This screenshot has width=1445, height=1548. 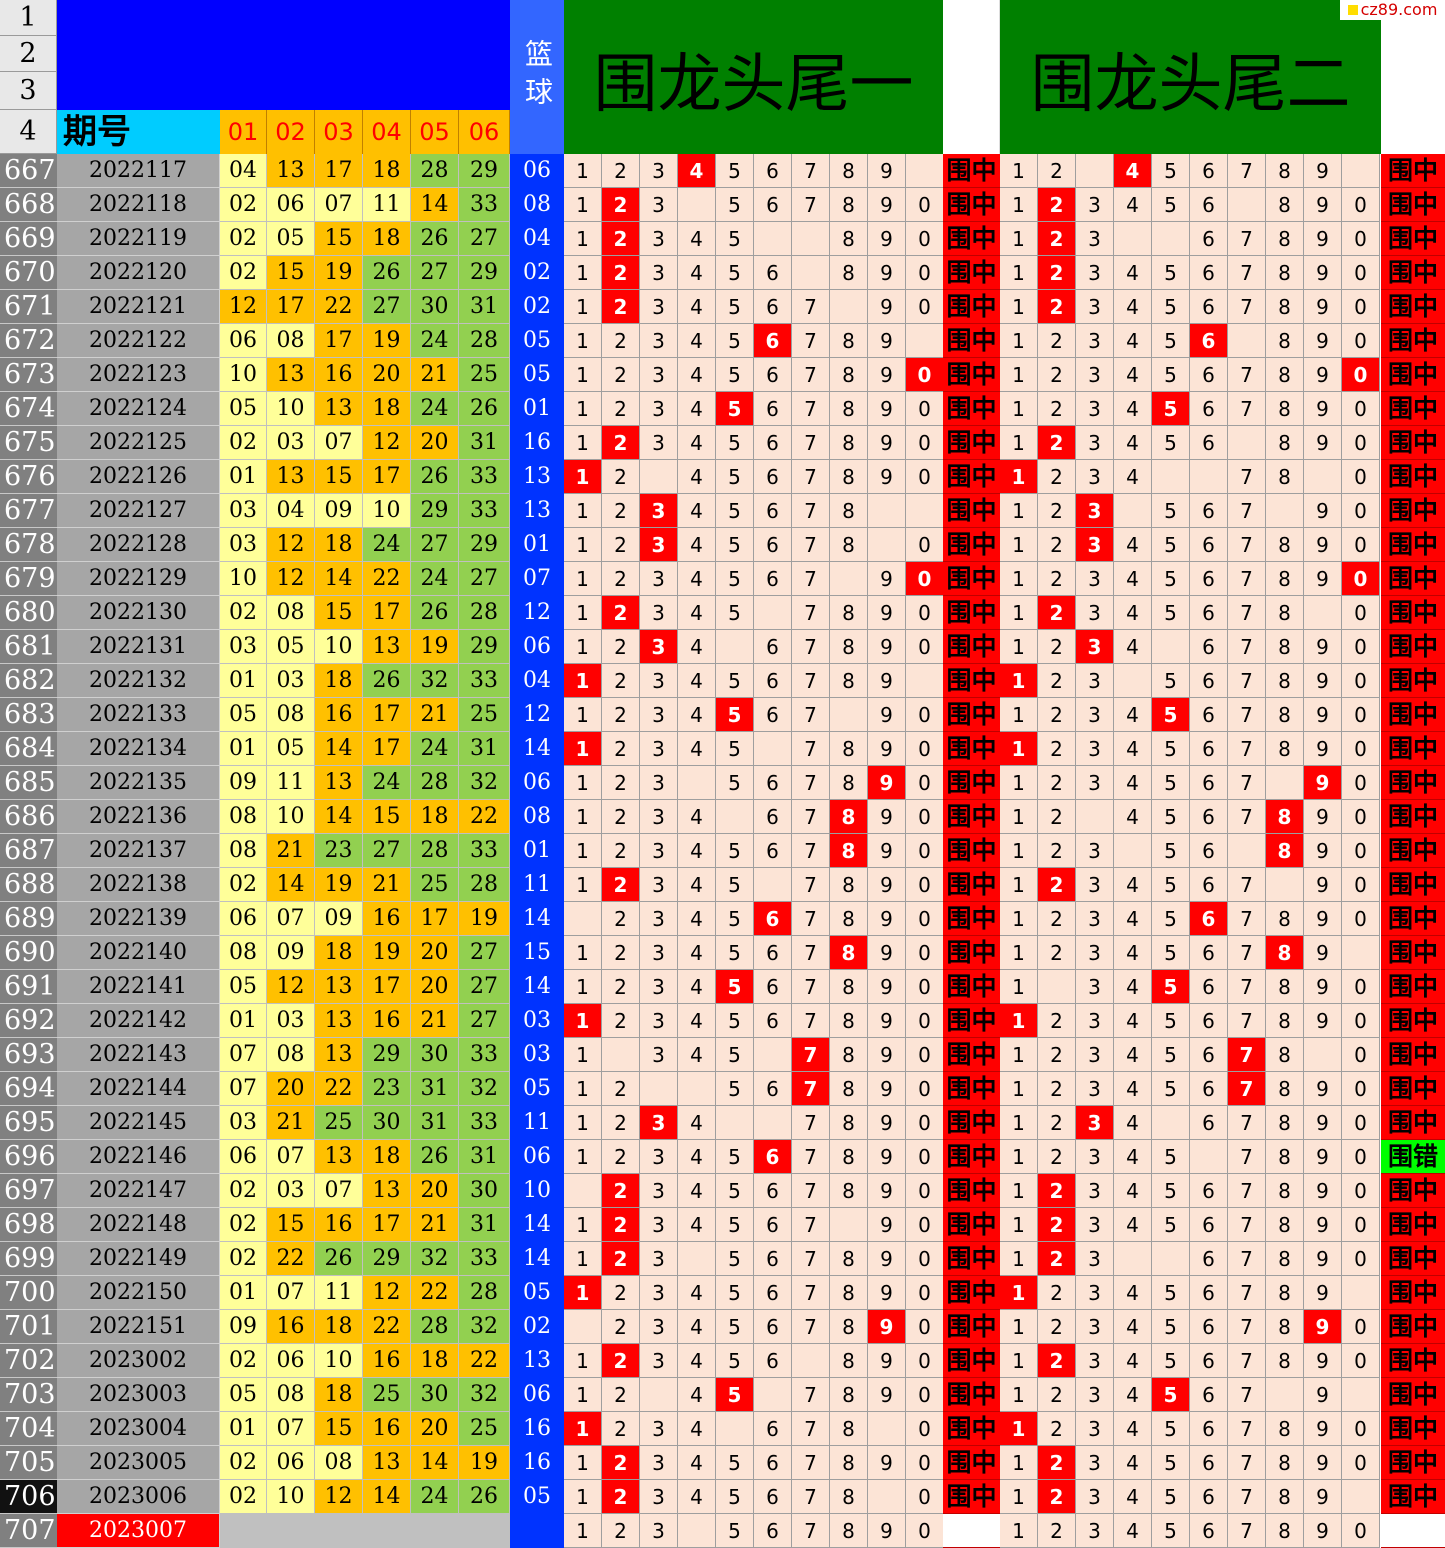 I want to click on basketball-cell: 11, so click(x=537, y=1123).